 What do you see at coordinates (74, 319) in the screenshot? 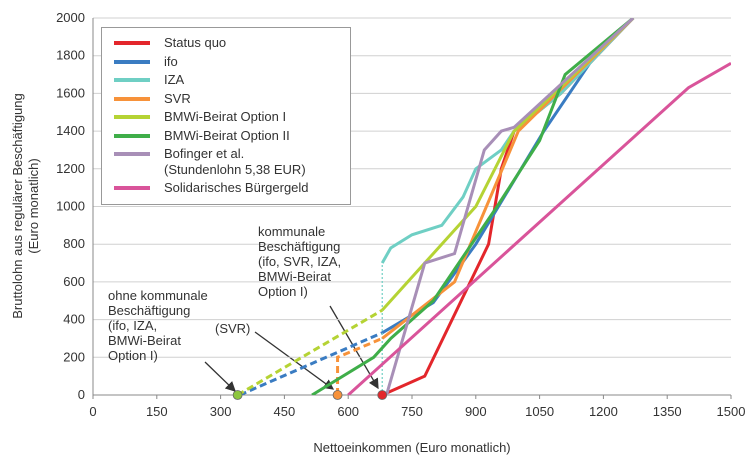
I see `y-tick-label: 400` at bounding box center [74, 319].